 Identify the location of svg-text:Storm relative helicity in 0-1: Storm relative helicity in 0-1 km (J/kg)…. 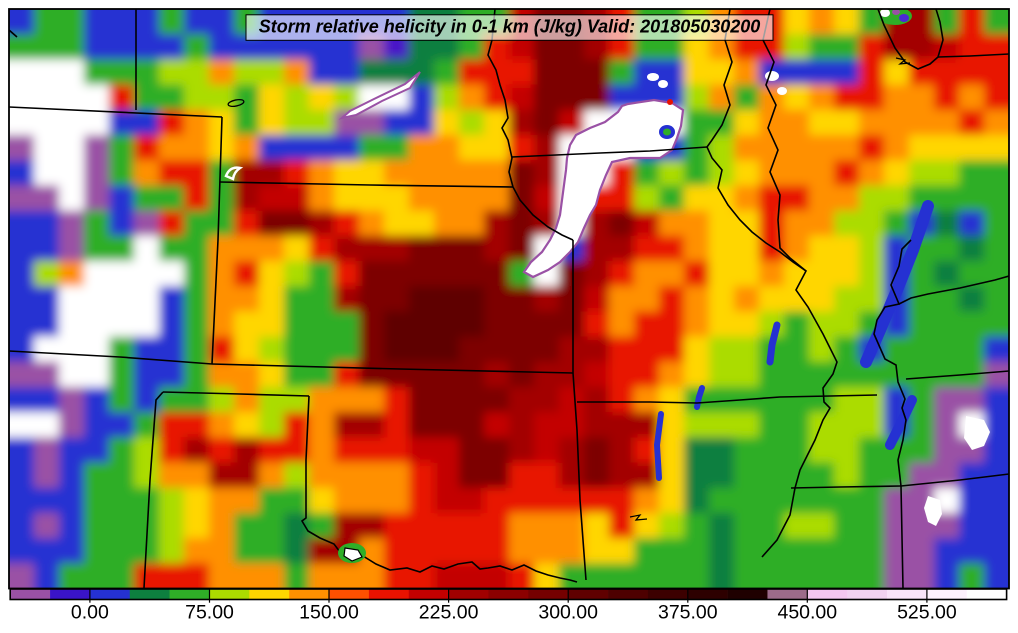
(510, 27).